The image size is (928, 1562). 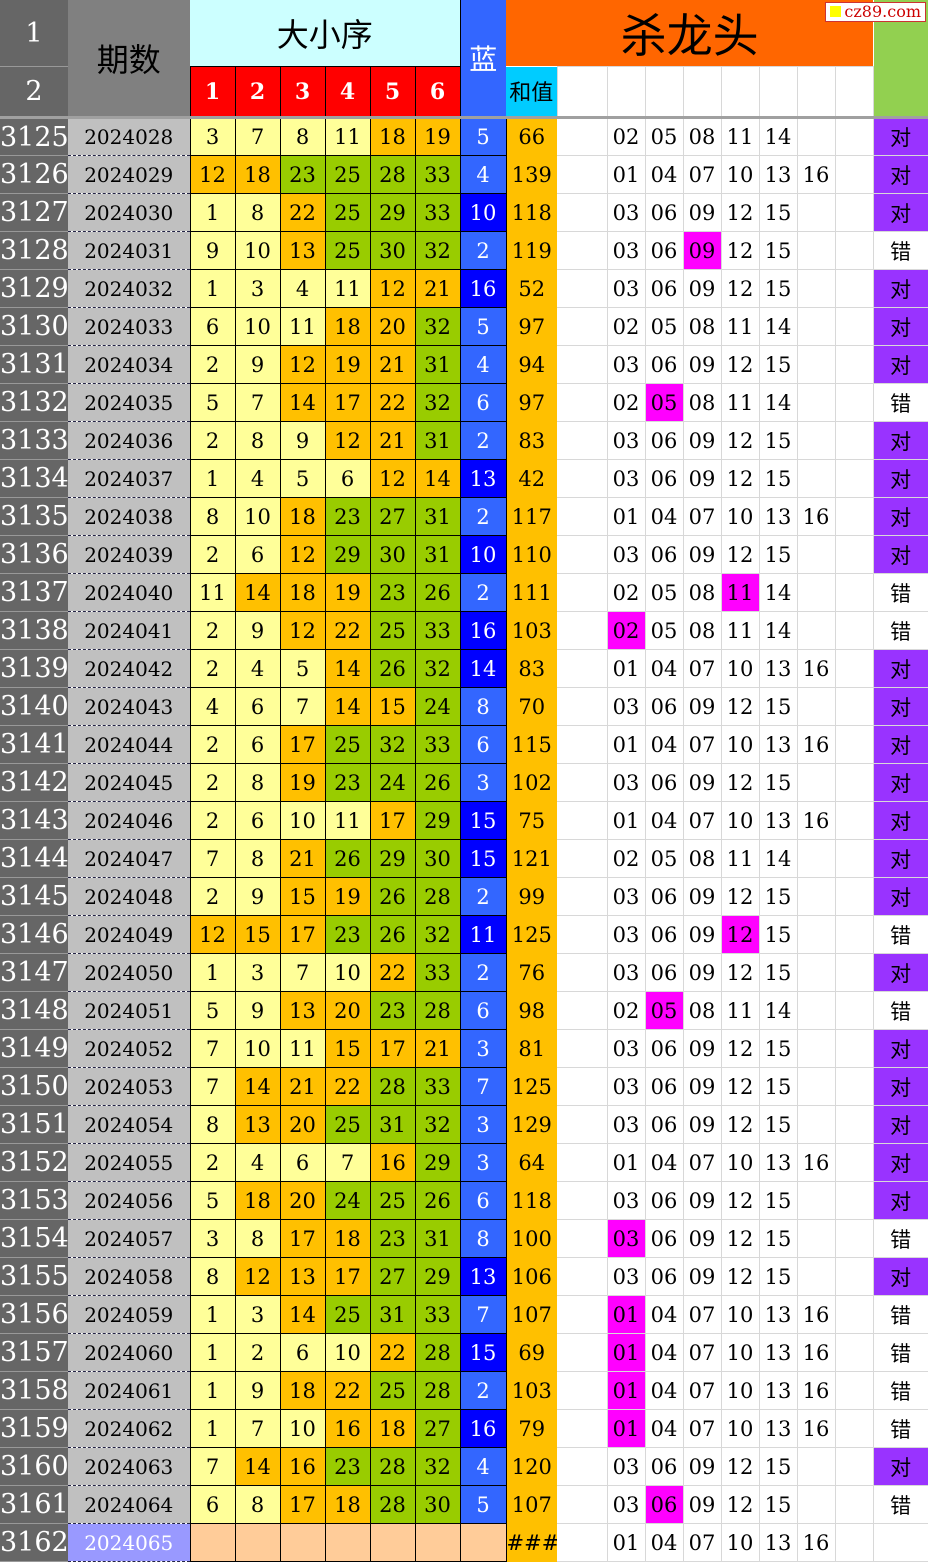 What do you see at coordinates (437, 668) in the screenshot?
I see `number-cell: 32` at bounding box center [437, 668].